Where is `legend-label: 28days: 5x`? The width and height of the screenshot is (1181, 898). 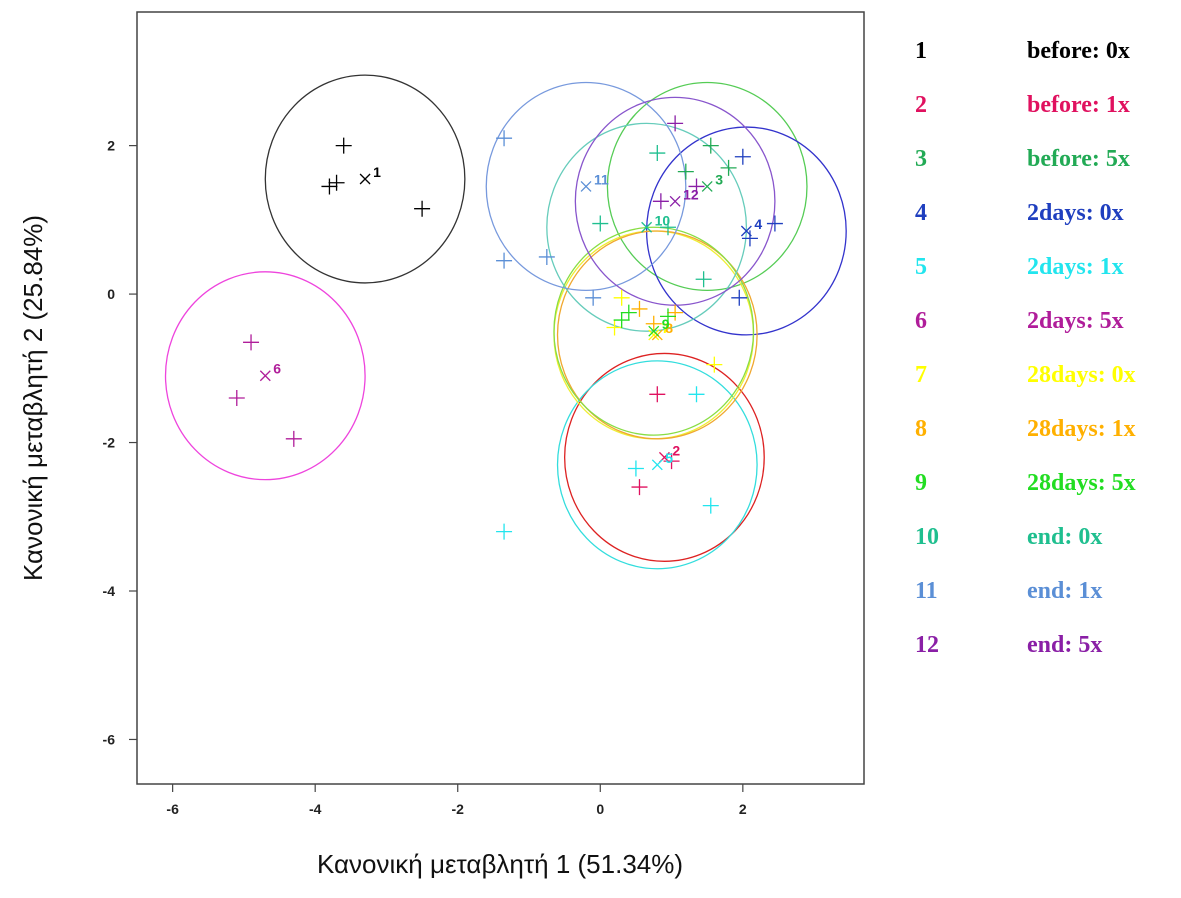
legend-label: 28days: 5x is located at coordinates (1081, 483).